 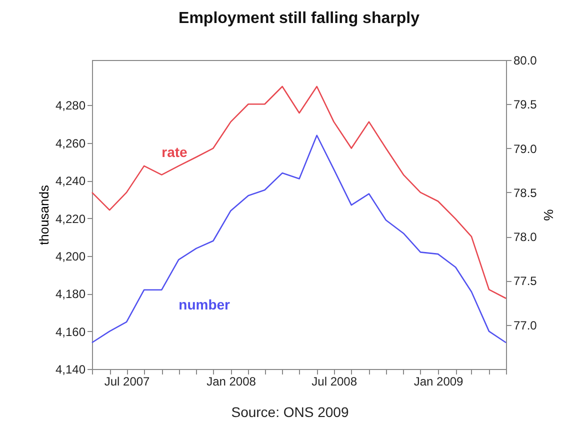 I want to click on x-tick-label: Jul 2008, so click(x=335, y=381).